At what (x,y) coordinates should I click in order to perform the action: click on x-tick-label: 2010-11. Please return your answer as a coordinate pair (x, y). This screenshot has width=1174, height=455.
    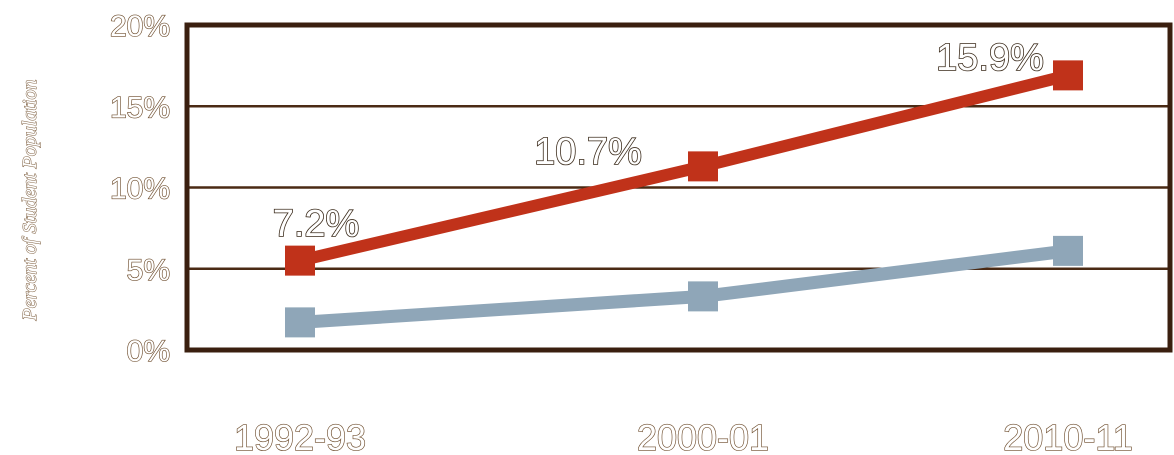
    Looking at the image, I should click on (1067, 436).